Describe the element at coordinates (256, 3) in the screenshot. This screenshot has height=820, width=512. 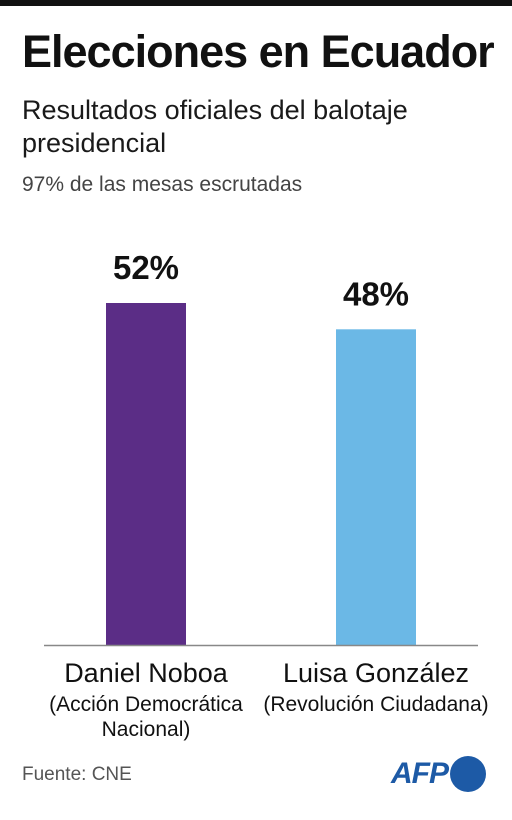
I see `top-rule` at that location.